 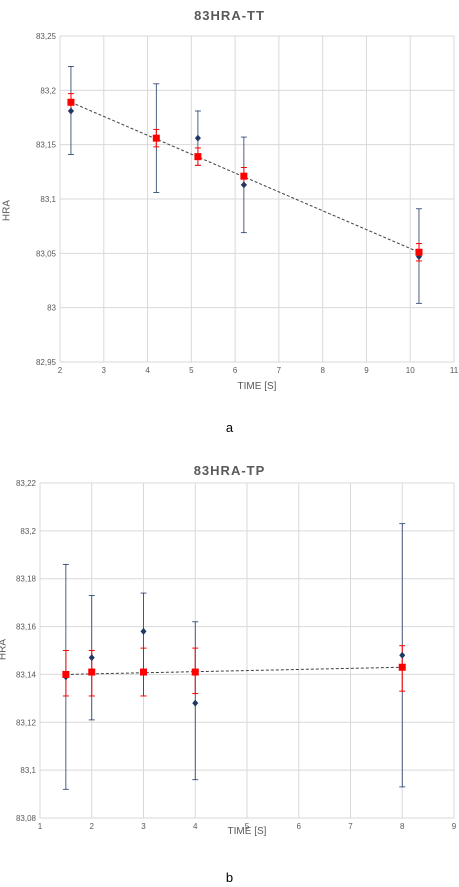 What do you see at coordinates (26, 579) in the screenshot?
I see `y-tick-label: 83,18` at bounding box center [26, 579].